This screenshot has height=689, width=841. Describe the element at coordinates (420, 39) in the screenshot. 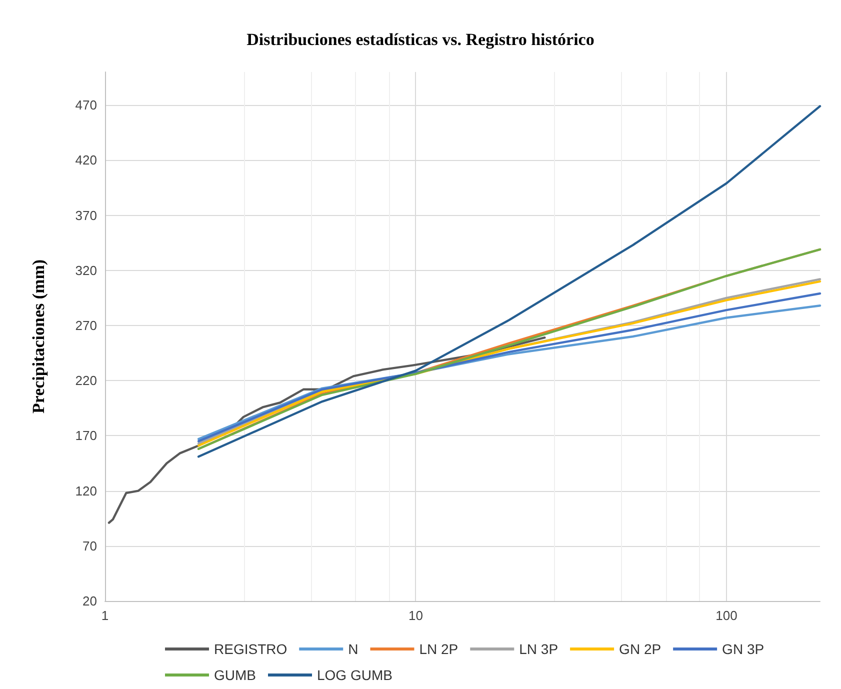

I see `chart-title: Distribuciones estadísticas vs. Registro histórico` at that location.